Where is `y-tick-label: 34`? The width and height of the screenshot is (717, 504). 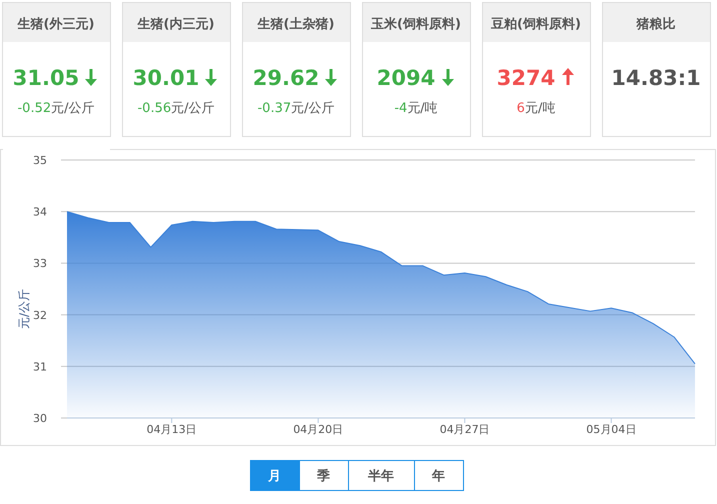
y-tick-label: 34 is located at coordinates (40, 212).